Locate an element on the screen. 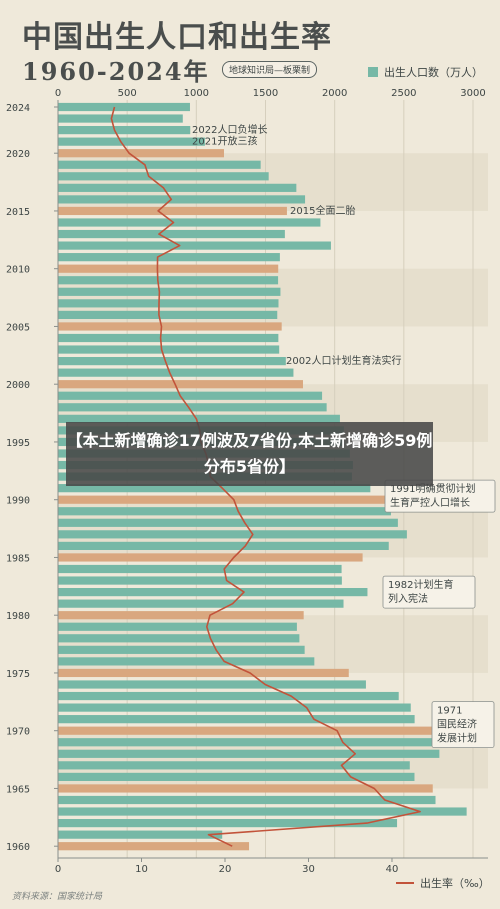 This screenshot has height=909, width=500. annotation-text: 生育严控人口增长 is located at coordinates (430, 502).